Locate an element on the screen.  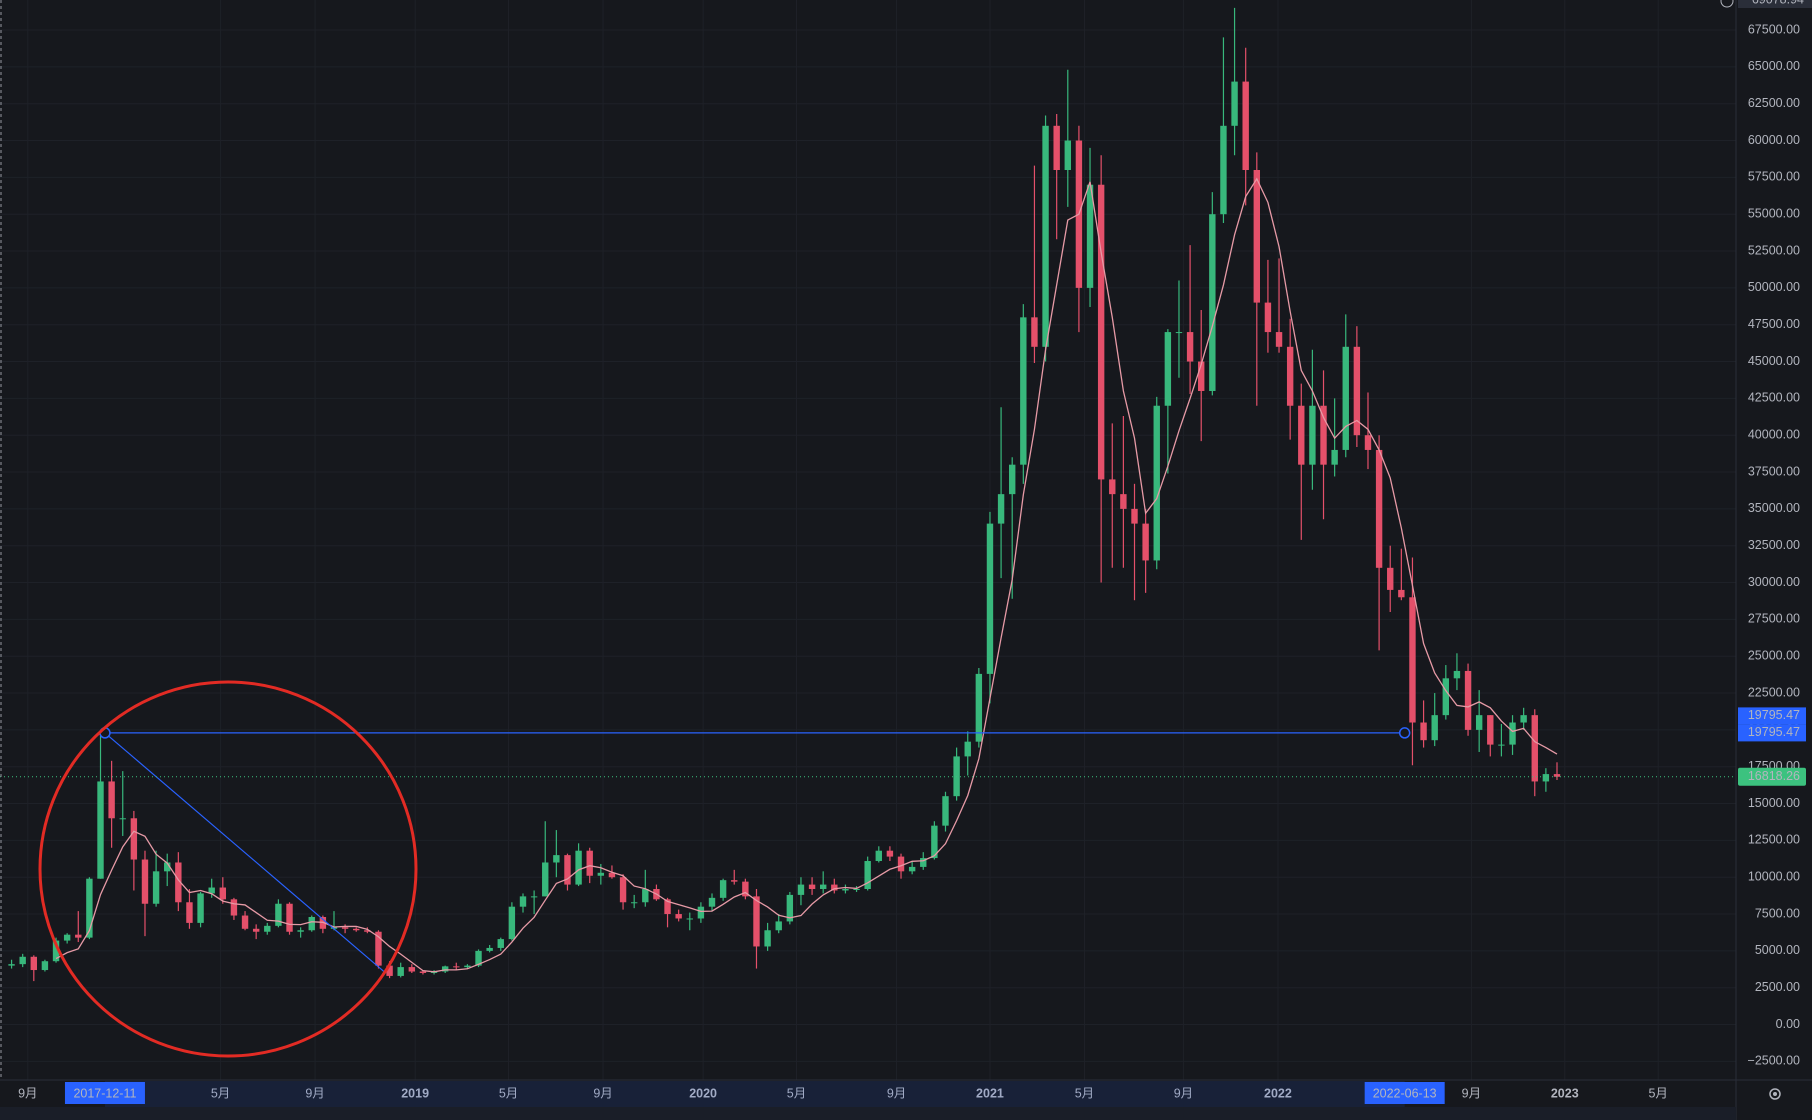
price-label-box is located at coordinates (1772, 733).